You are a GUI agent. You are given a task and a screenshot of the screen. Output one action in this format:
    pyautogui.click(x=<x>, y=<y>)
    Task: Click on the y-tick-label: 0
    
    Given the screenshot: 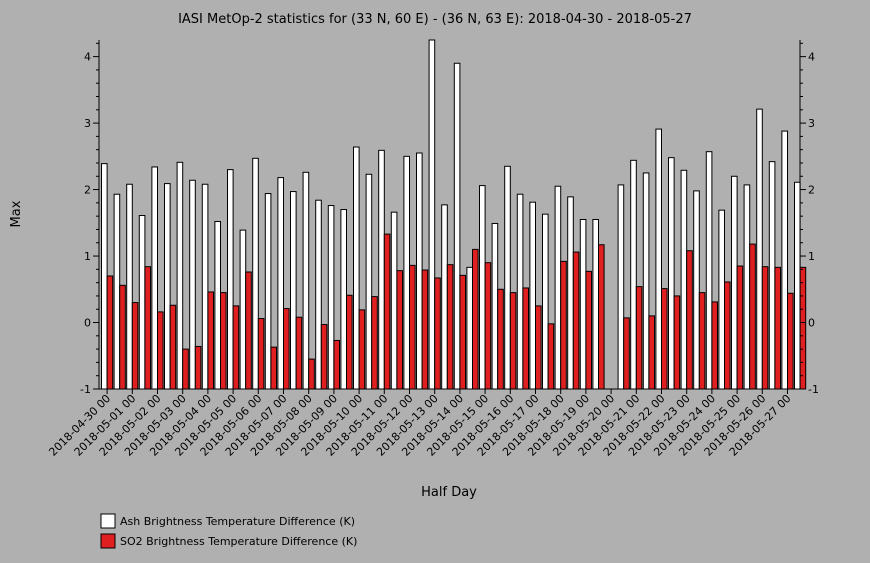 What is the action you would take?
    pyautogui.click(x=87, y=323)
    